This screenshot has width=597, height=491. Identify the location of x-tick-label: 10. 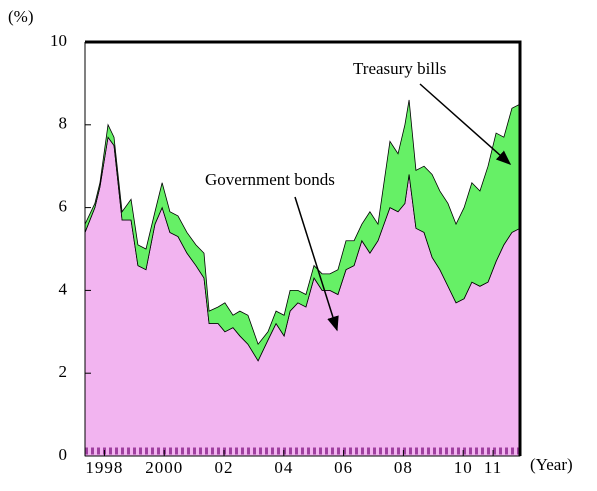
(463, 467).